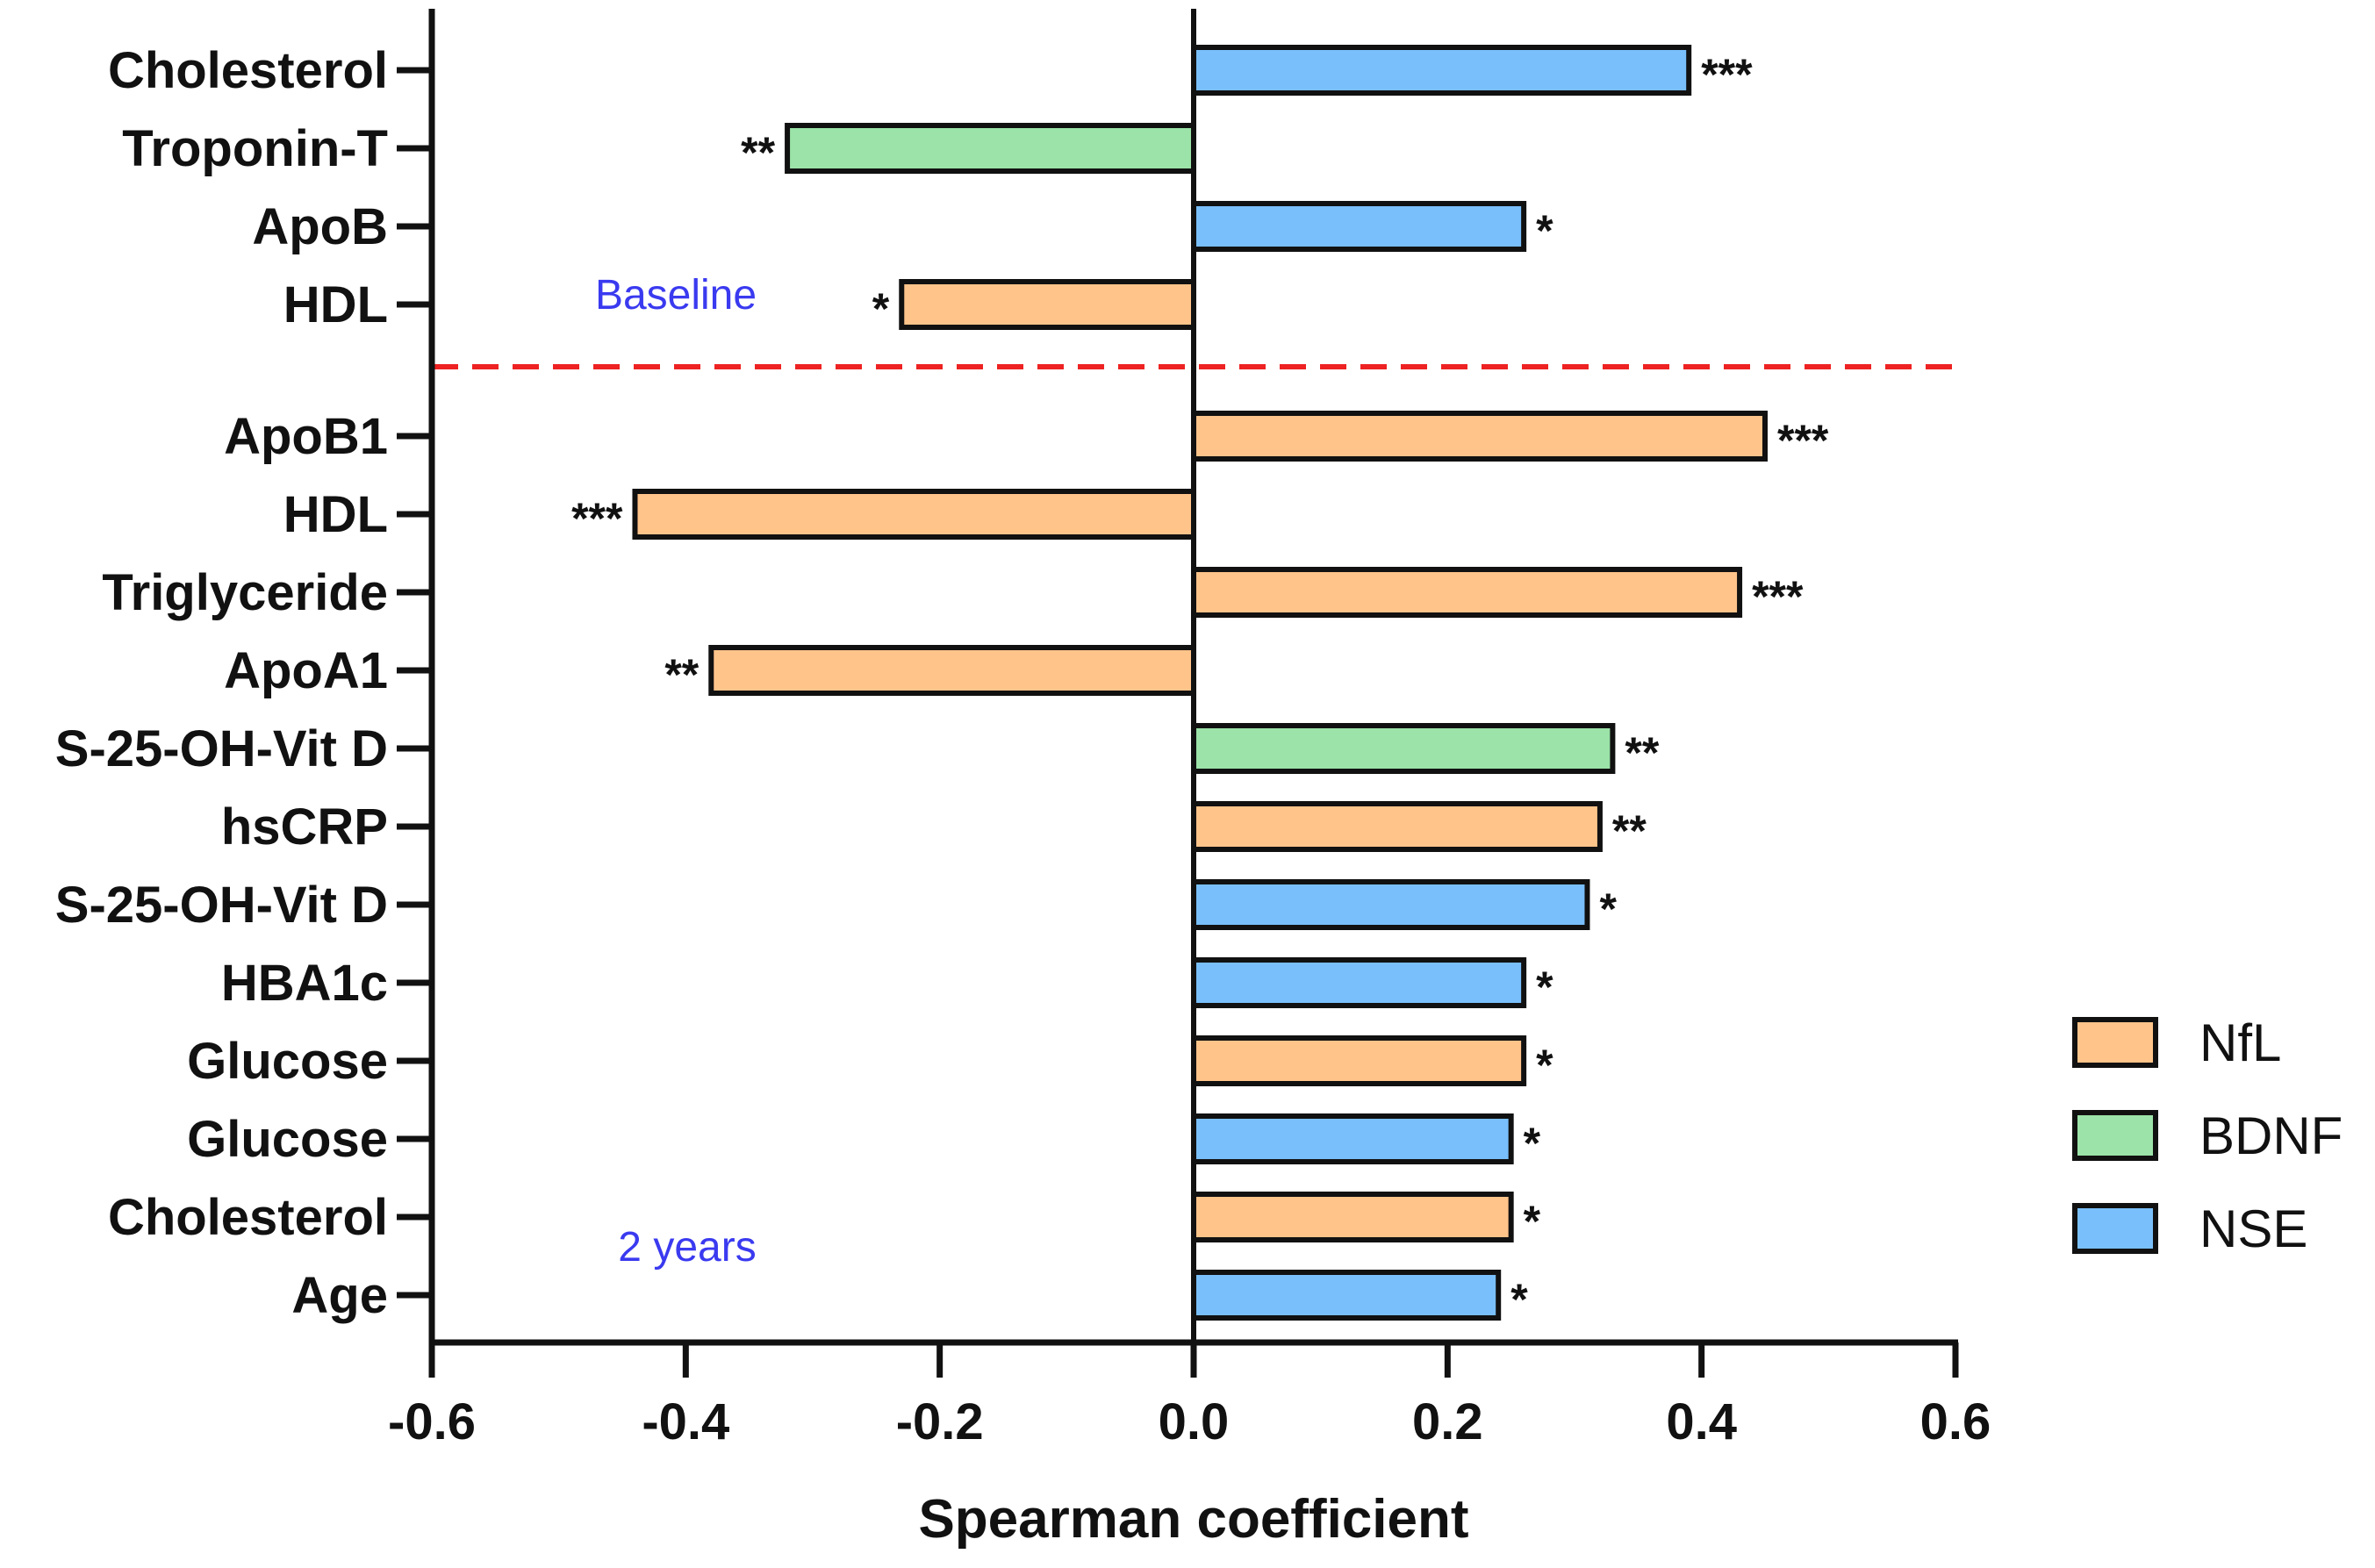 This screenshot has width=2375, height=1568. Describe the element at coordinates (432, 1421) in the screenshot. I see `x-tick-label: -0.6` at that location.